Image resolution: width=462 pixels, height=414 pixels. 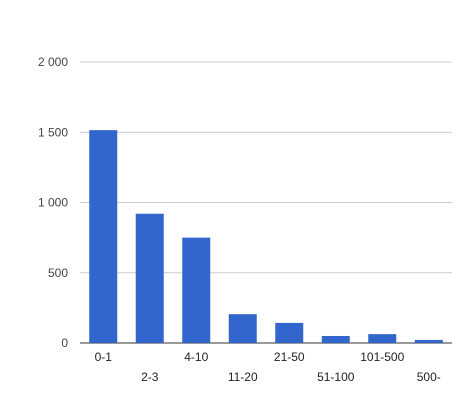 I want to click on x-axis-category-labels: 0-1 2-3 4-10 11-20 21-50 51-100 101-500 500-, so click(x=268, y=367).